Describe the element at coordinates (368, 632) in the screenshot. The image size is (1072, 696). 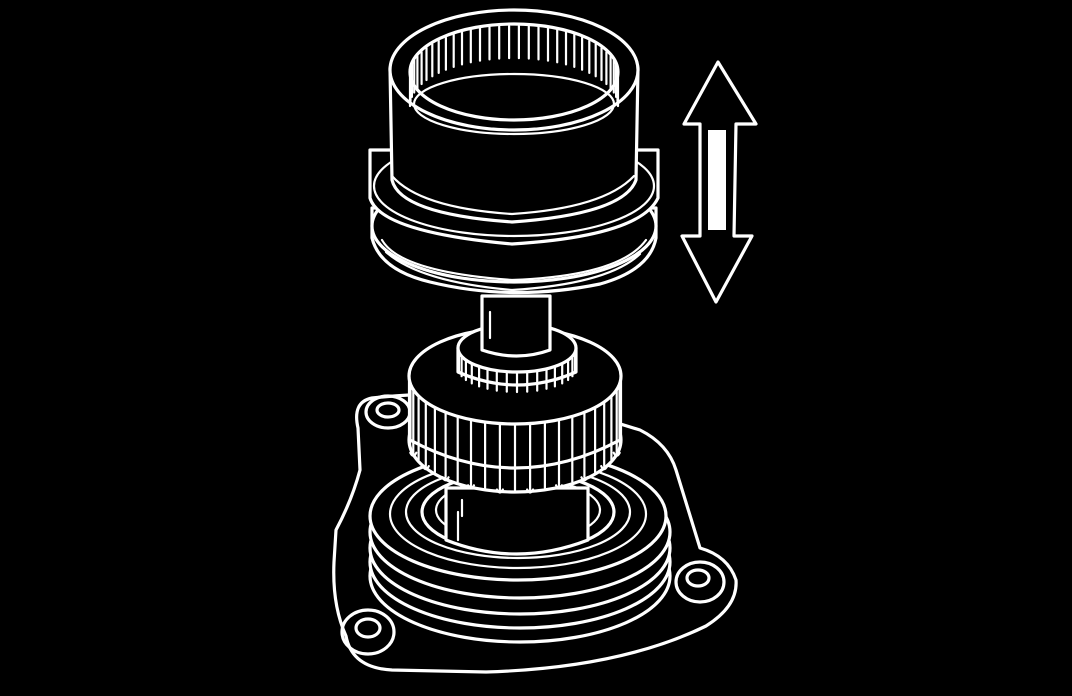
I see `bolt-hole-left` at that location.